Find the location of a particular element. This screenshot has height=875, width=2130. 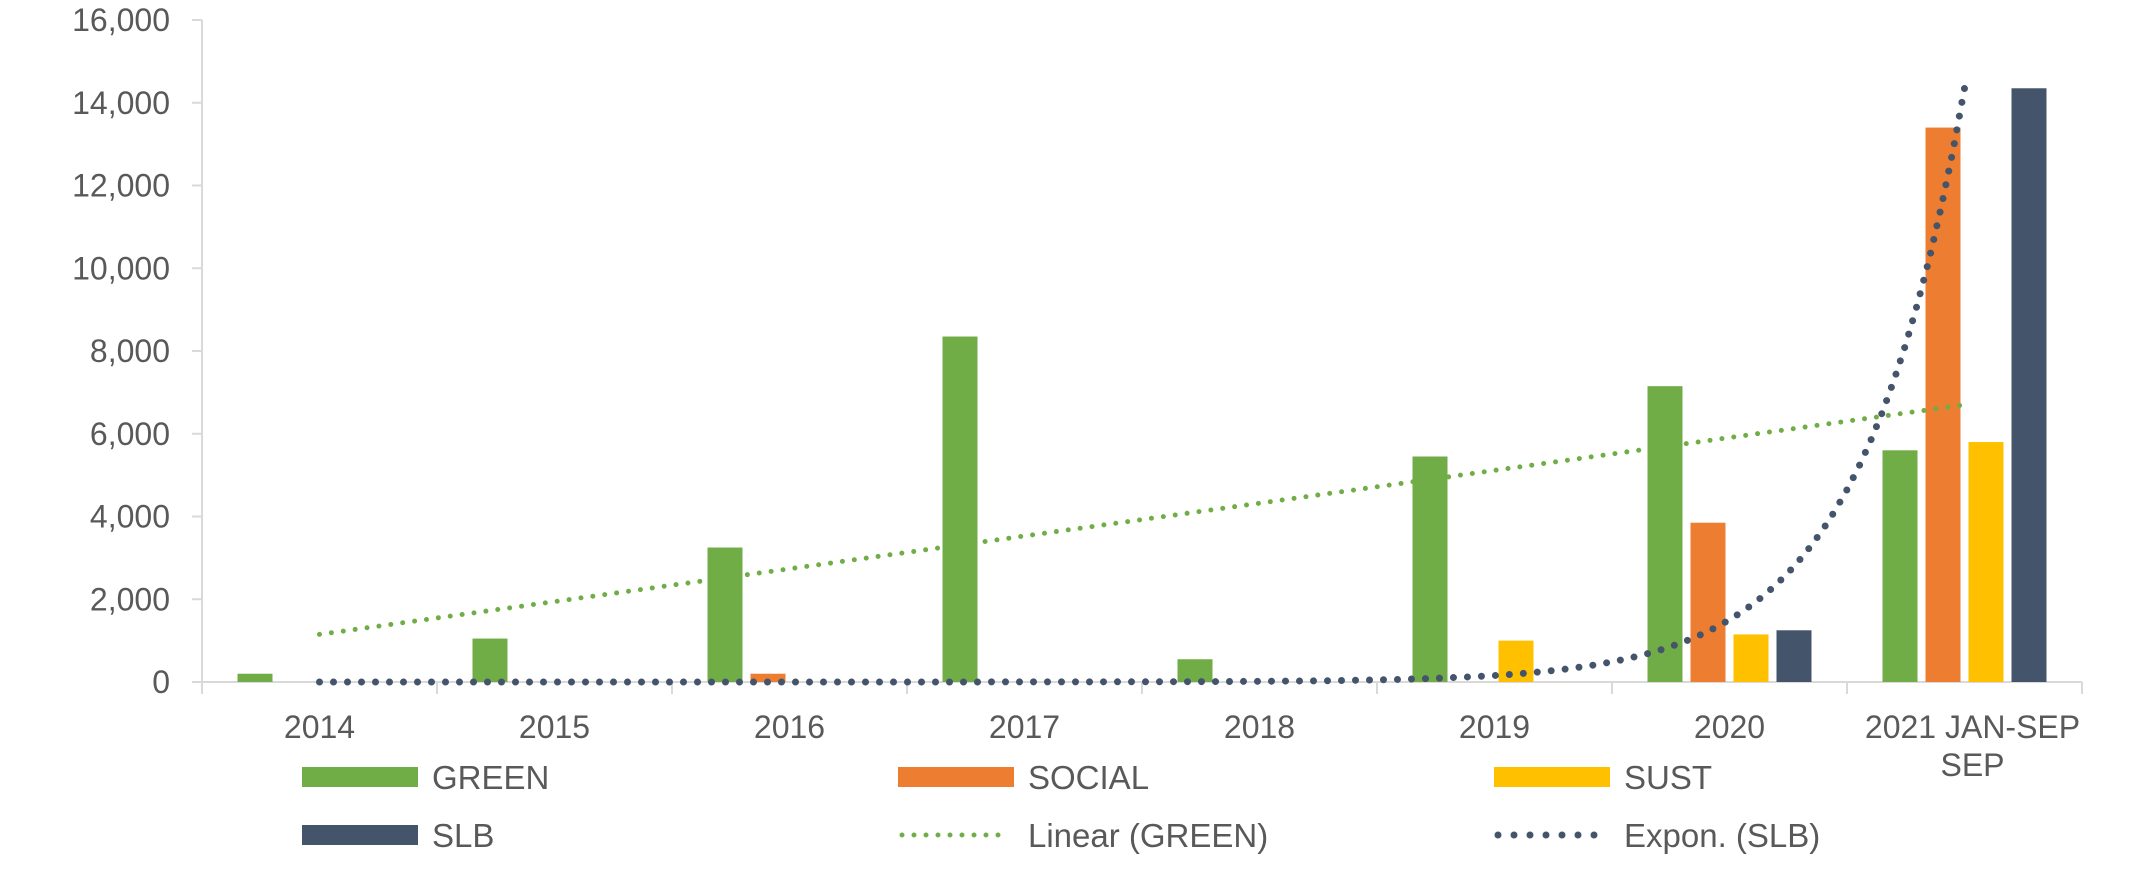

legend-label: Expon. (SLB) is located at coordinates (1722, 835).